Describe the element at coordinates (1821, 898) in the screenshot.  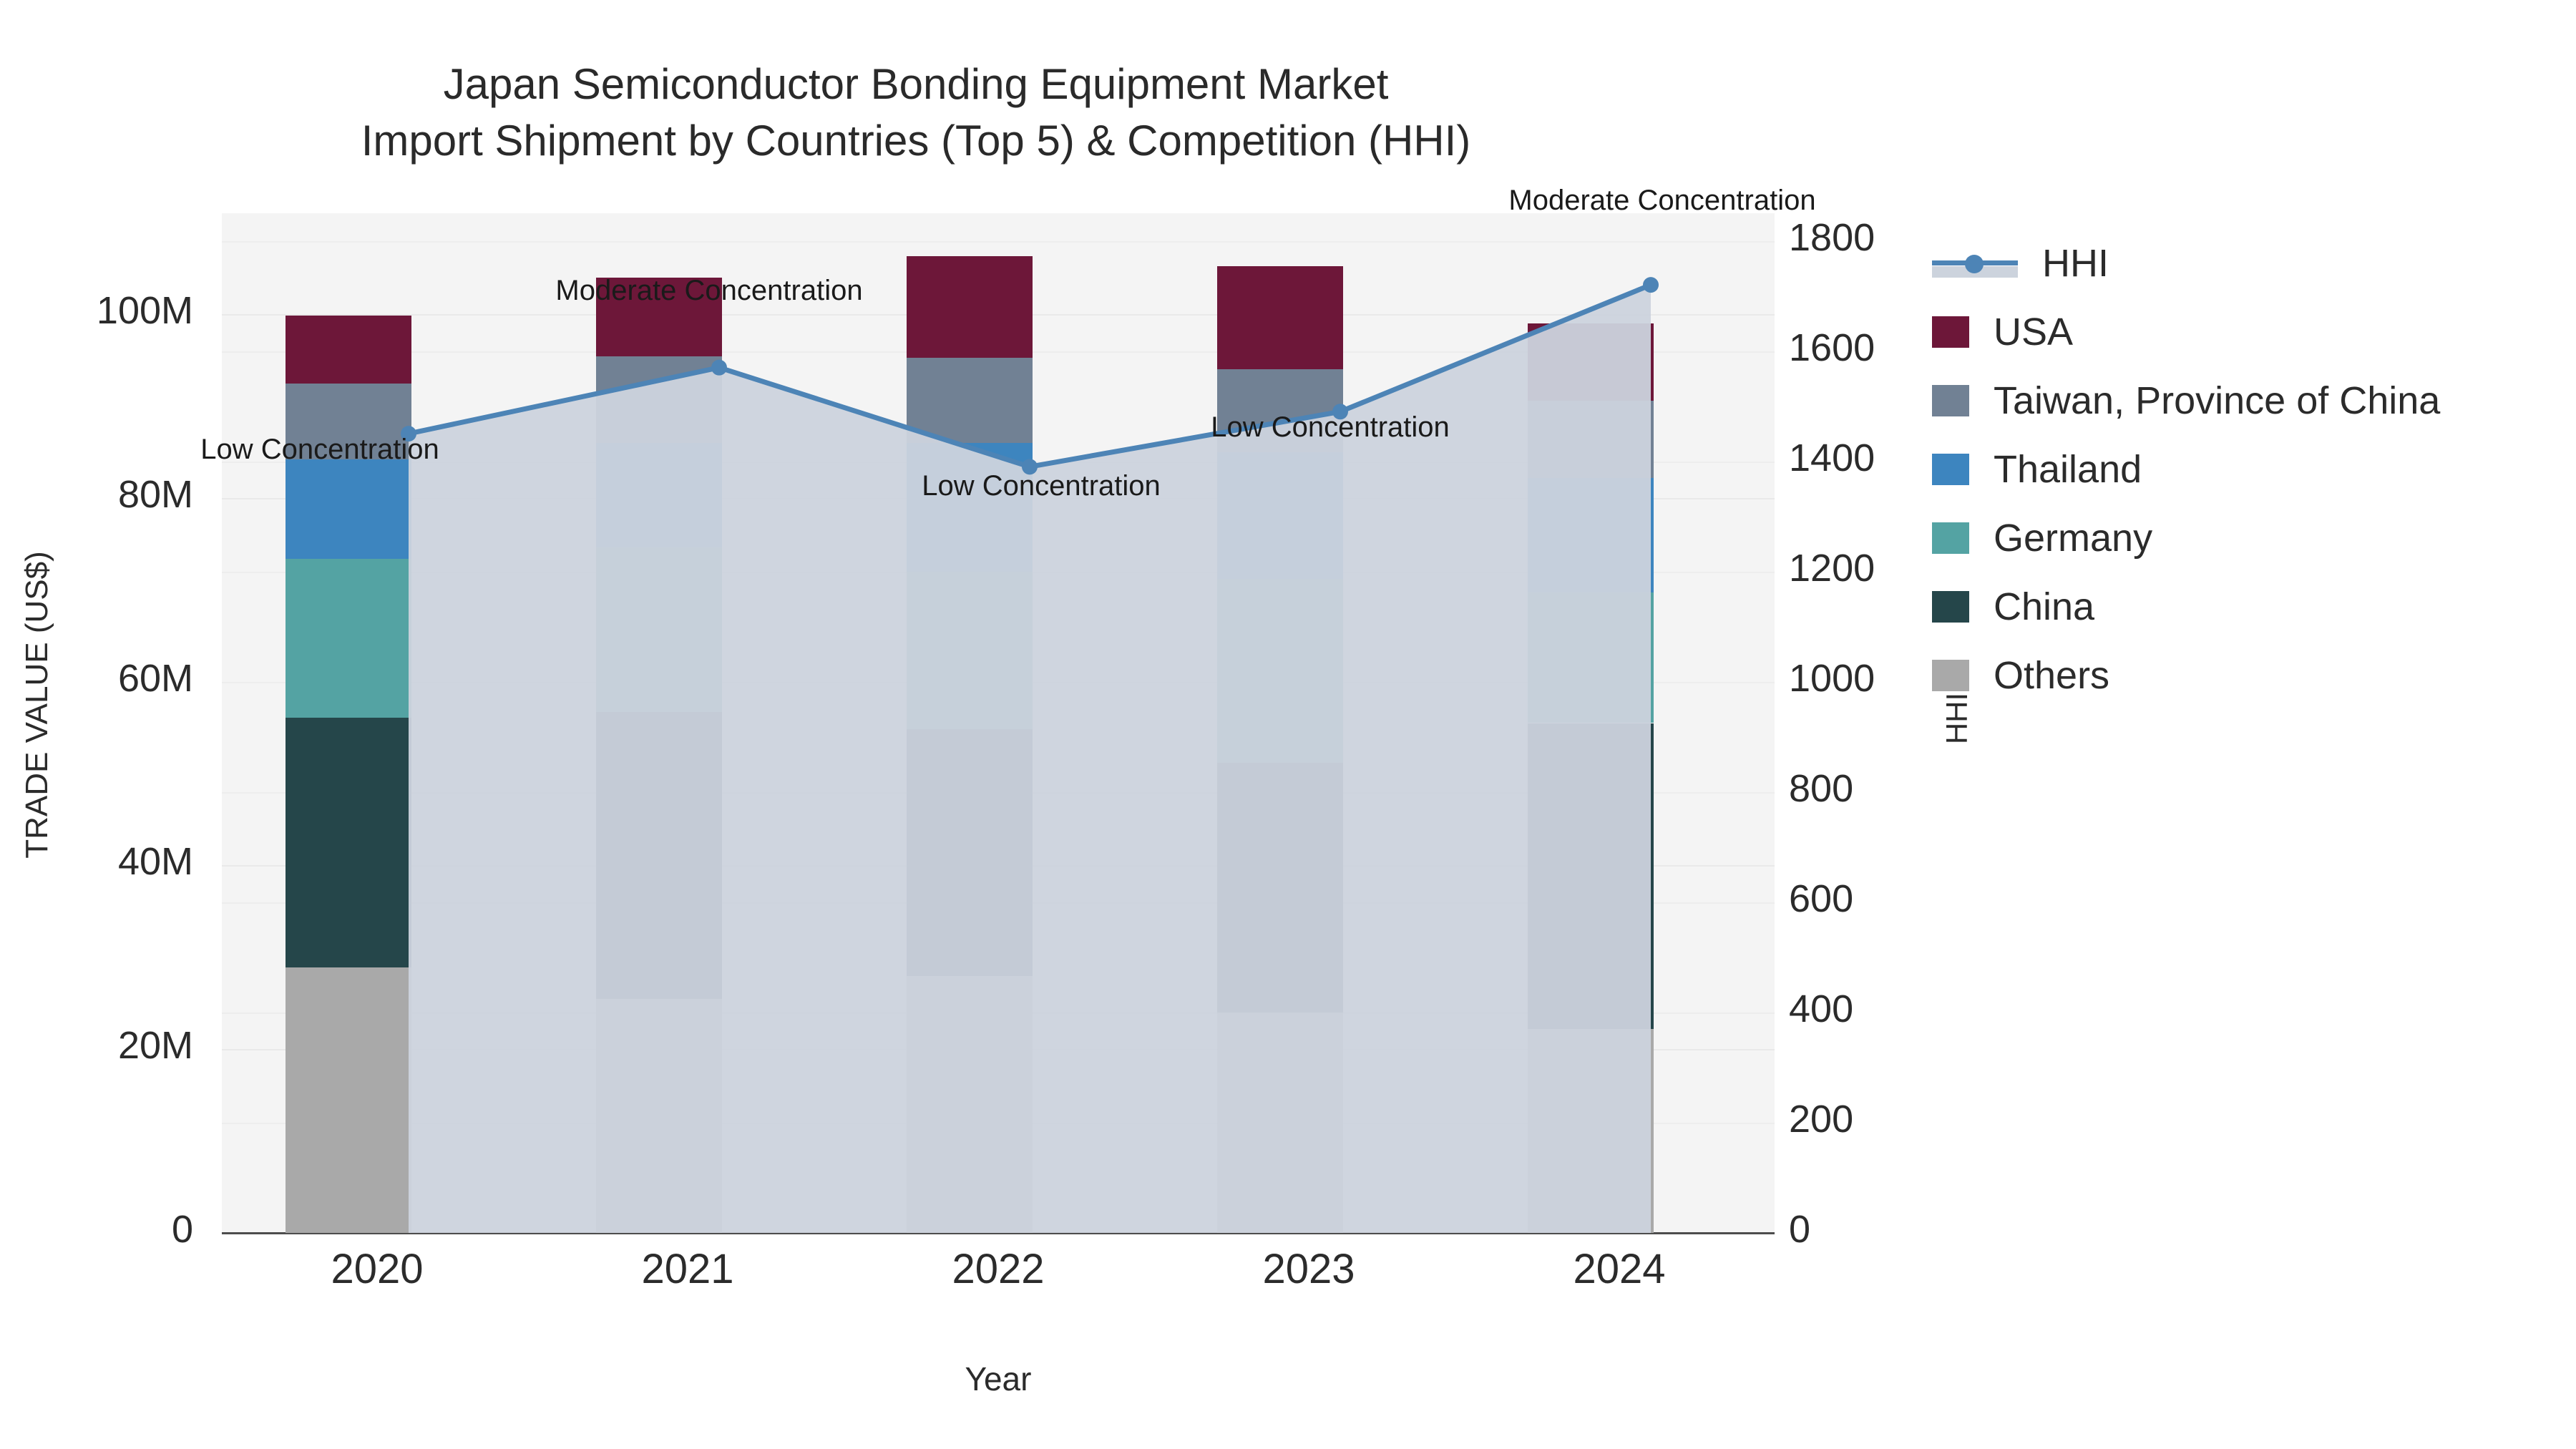
I see `y2-axis-tick-label: 600` at that location.